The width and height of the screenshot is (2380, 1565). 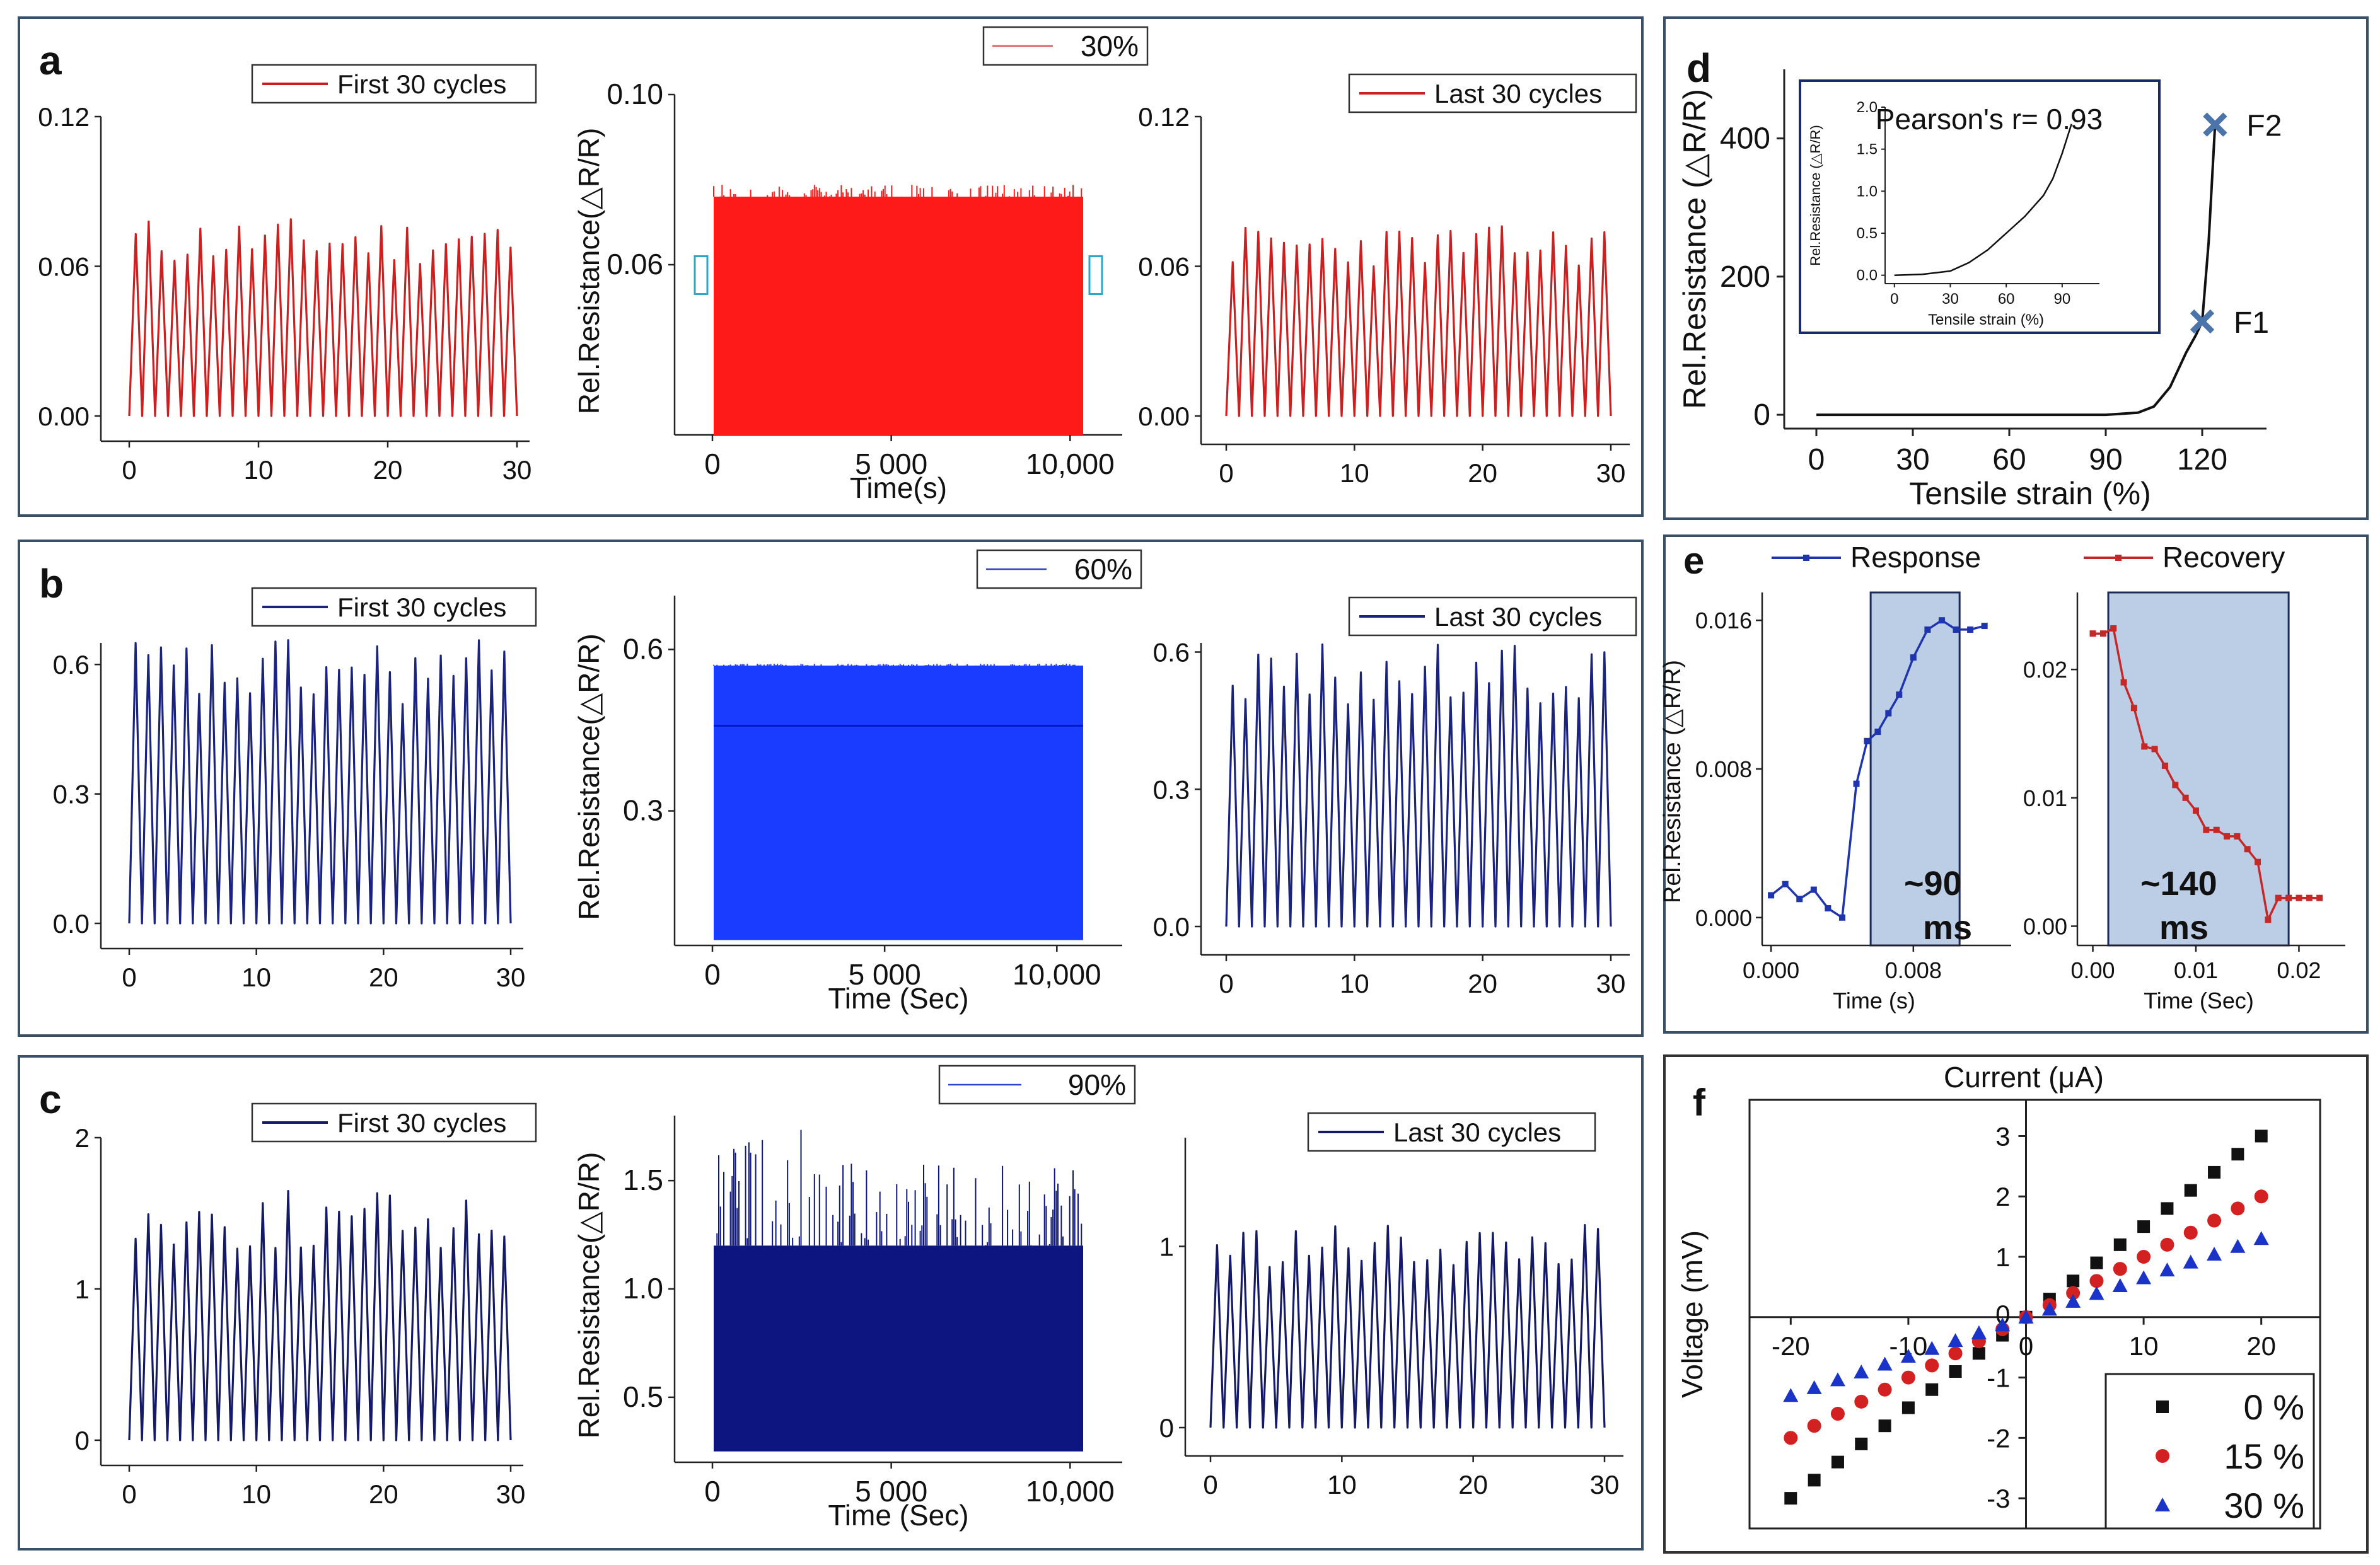 What do you see at coordinates (1791, 1346) in the screenshot?
I see `panel-f-x-tick-label: -20` at bounding box center [1791, 1346].